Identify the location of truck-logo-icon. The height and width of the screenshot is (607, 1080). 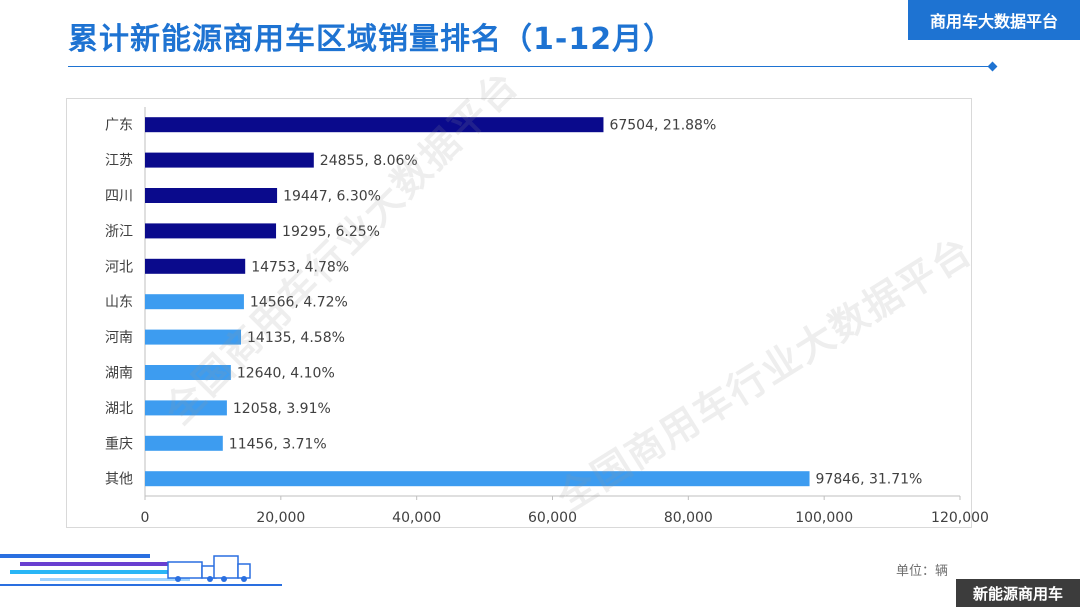
(141, 570).